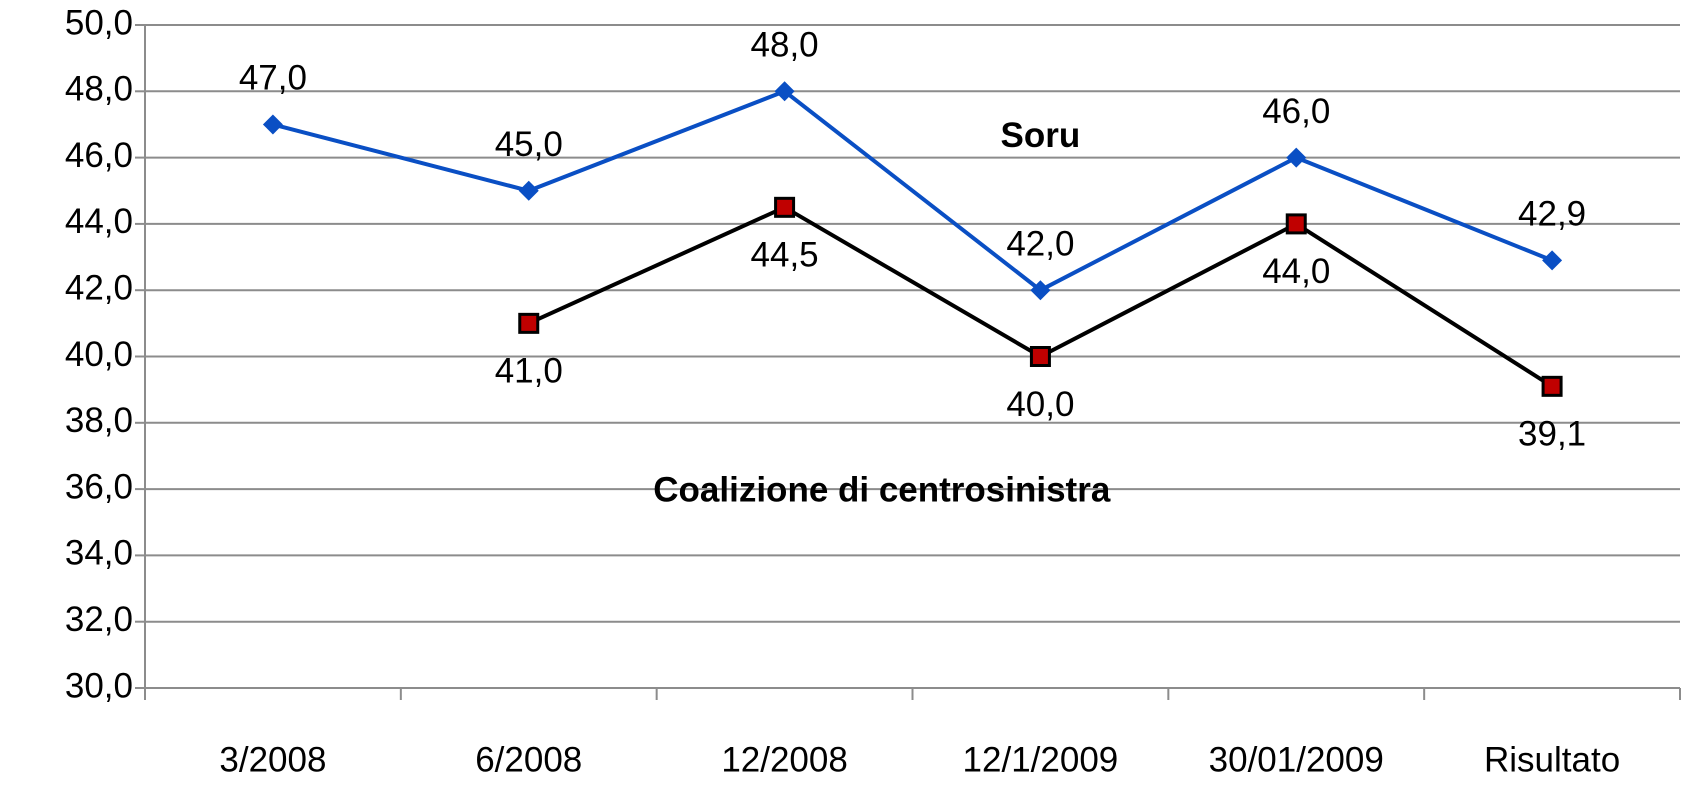  Describe the element at coordinates (272, 759) in the screenshot. I see `x-tick-label: 3/2008` at that location.